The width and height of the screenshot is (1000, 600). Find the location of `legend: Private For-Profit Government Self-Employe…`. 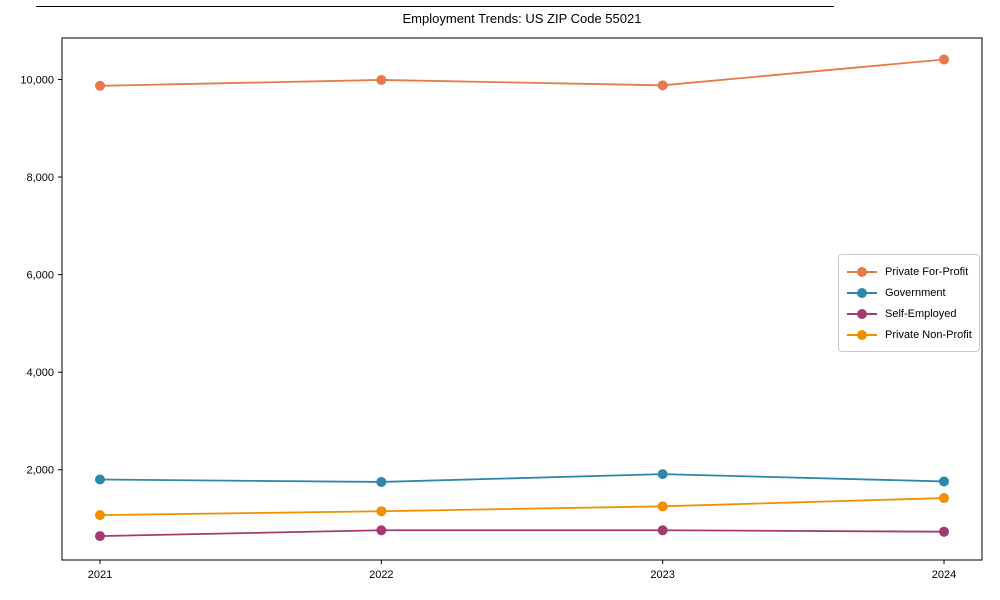

legend: Private For-Profit Government Self-Employe… is located at coordinates (909, 303).